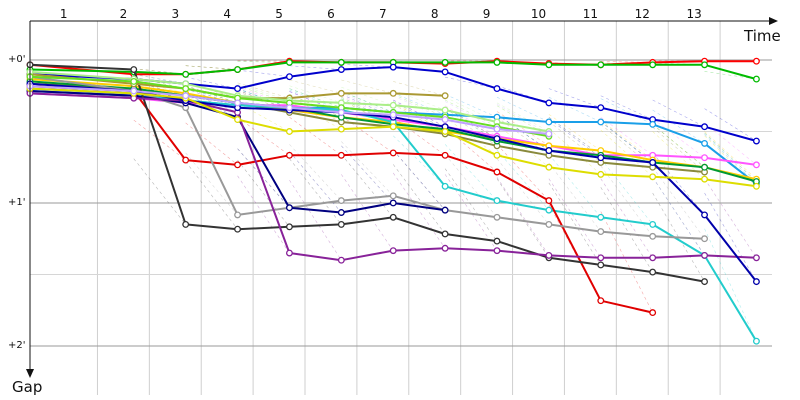  What do you see at coordinates (538, 14) in the screenshot?
I see `lap-label-10: 10` at bounding box center [538, 14].